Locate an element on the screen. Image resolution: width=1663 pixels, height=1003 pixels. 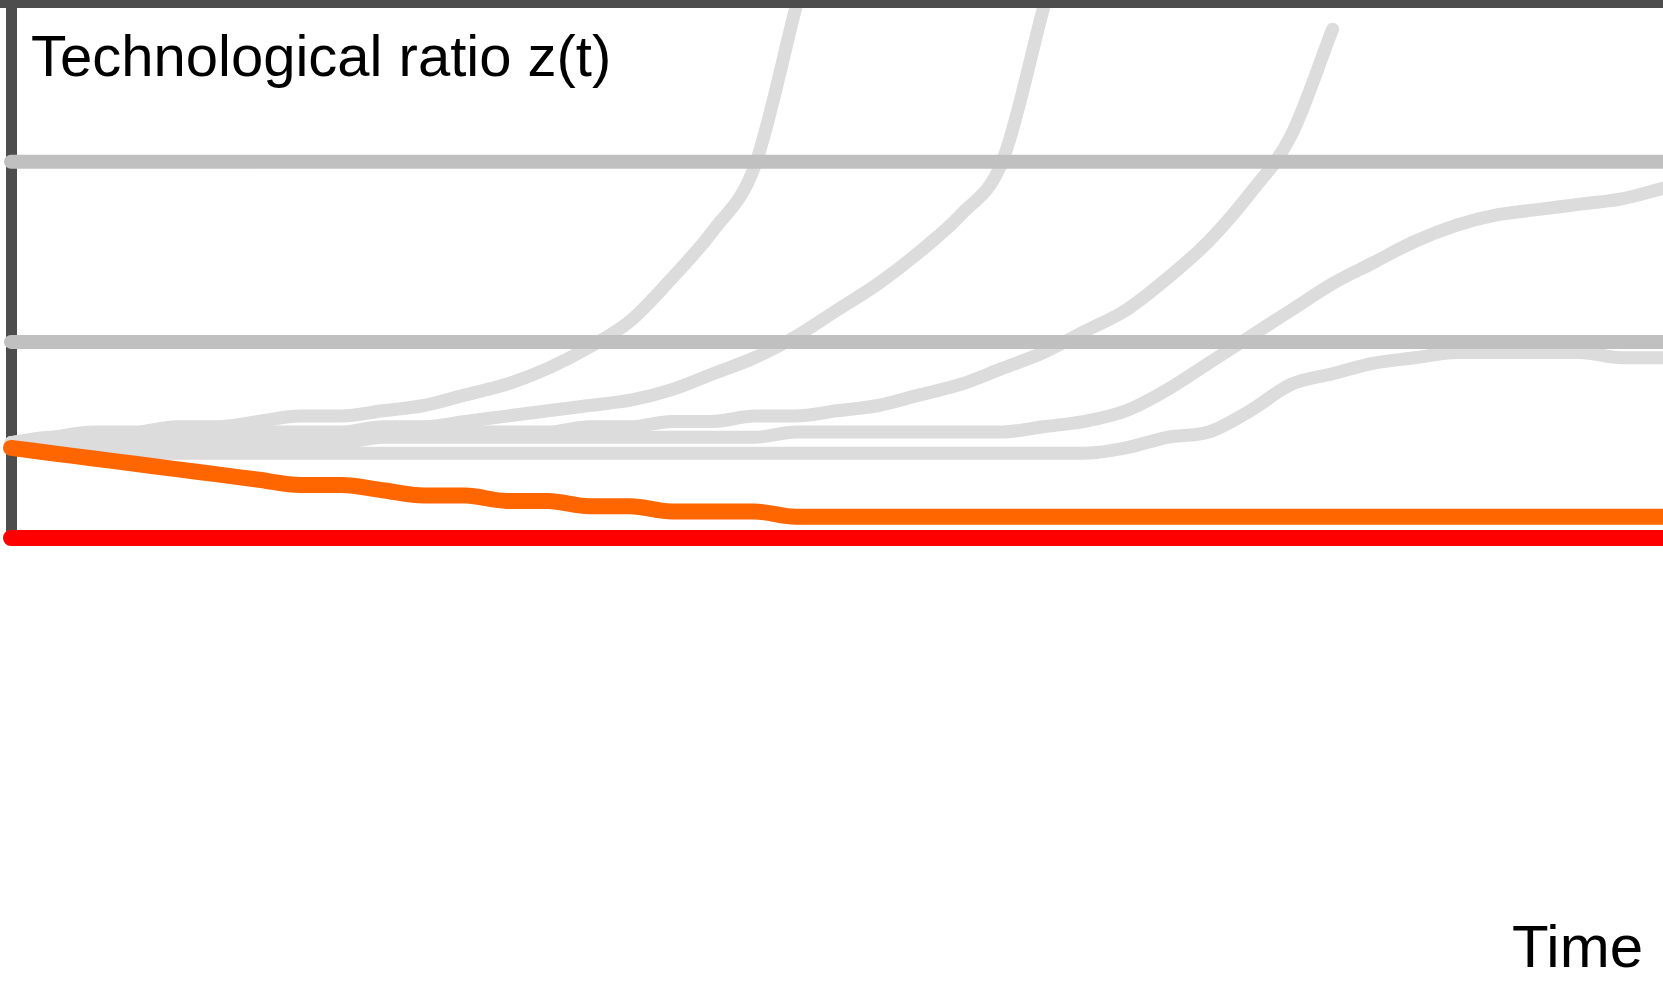
y-axis-title: Technological ratio z(t) is located at coordinates (321, 55).